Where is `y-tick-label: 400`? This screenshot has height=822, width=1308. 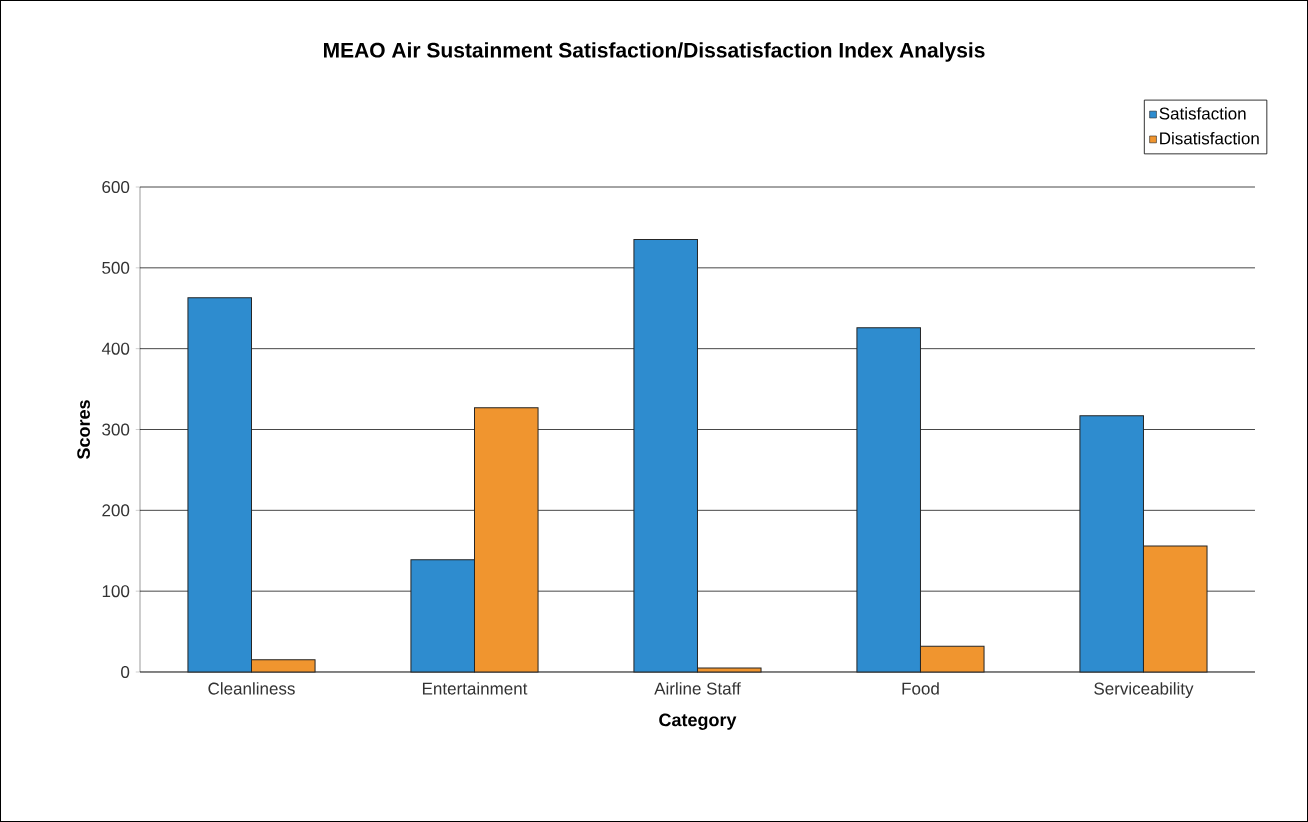
y-tick-label: 400 is located at coordinates (115, 348).